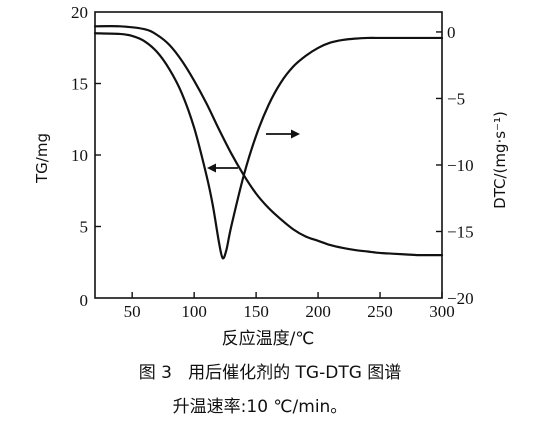  I want to click on x-tick-label: 50, so click(132, 311).